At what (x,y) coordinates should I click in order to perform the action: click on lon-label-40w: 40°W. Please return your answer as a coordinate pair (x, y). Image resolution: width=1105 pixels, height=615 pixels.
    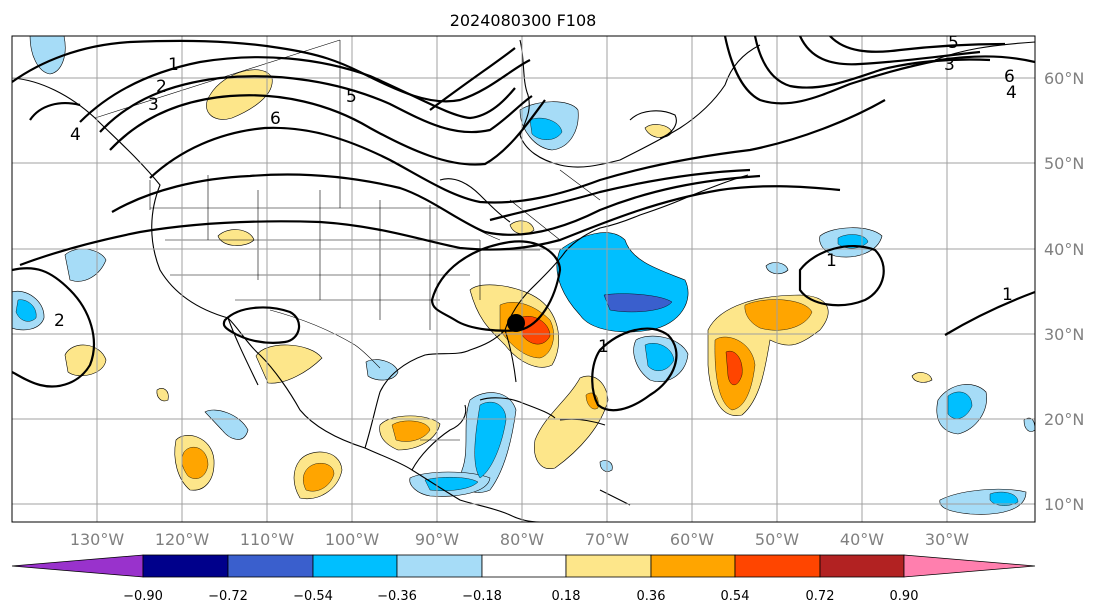
    Looking at the image, I should click on (862, 539).